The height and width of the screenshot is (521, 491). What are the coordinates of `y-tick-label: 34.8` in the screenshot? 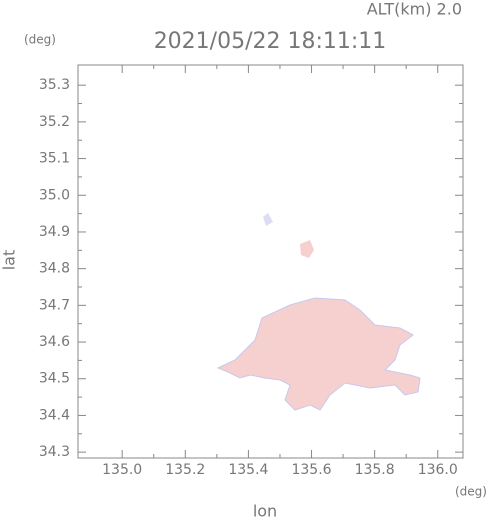 It's located at (54, 269).